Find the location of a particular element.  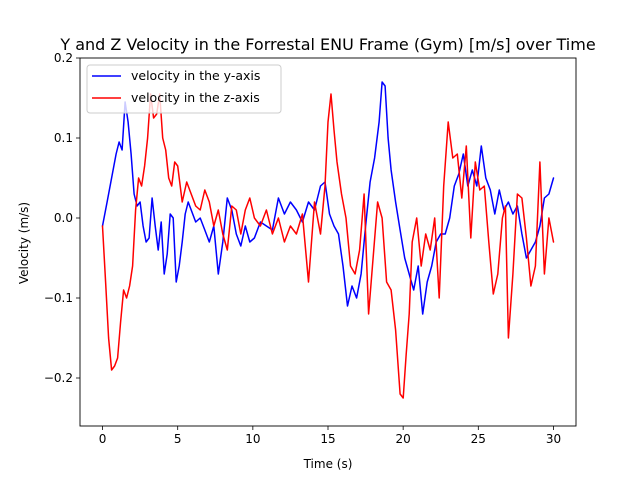

x-tick-label: 20 is located at coordinates (403, 439).